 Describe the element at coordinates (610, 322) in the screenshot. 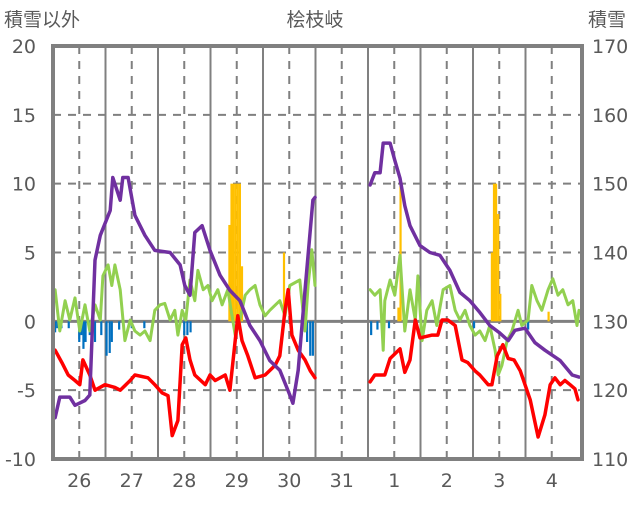

I see `right-tick-label: 130` at that location.